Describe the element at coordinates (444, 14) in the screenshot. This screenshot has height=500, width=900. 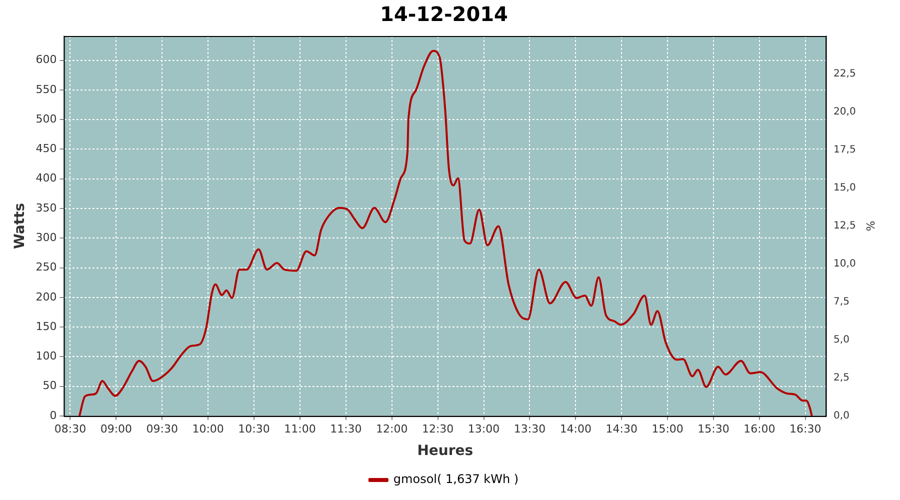
I see `chart-title: 14-12-2014` at that location.